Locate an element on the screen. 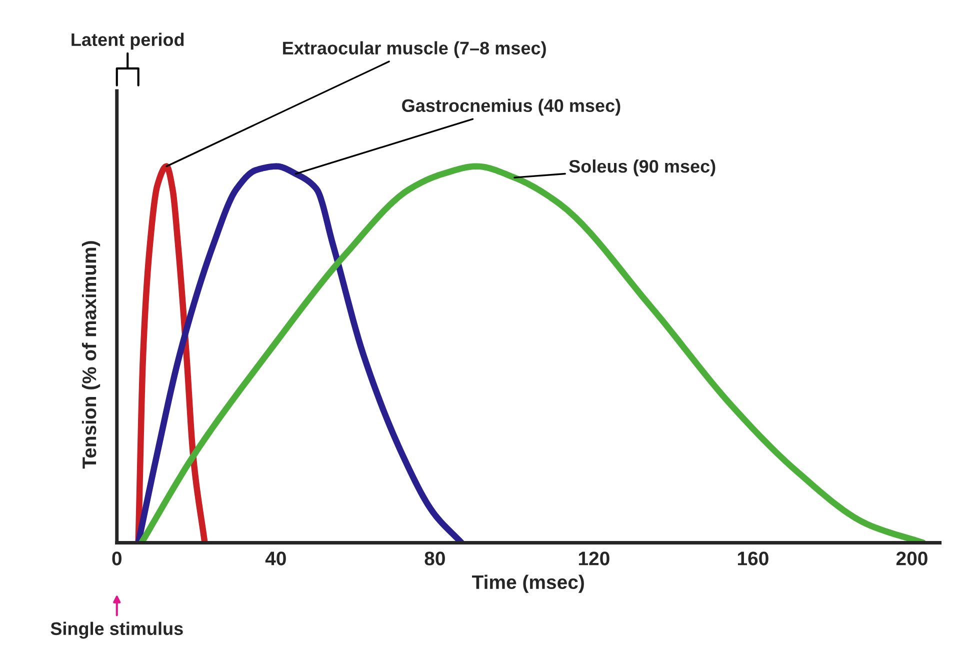  series-label: Soleus (90 msec) is located at coordinates (642, 167).